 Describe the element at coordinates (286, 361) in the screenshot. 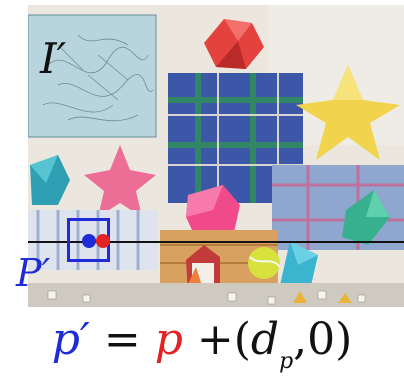

I see `equation-subscript: p` at that location.